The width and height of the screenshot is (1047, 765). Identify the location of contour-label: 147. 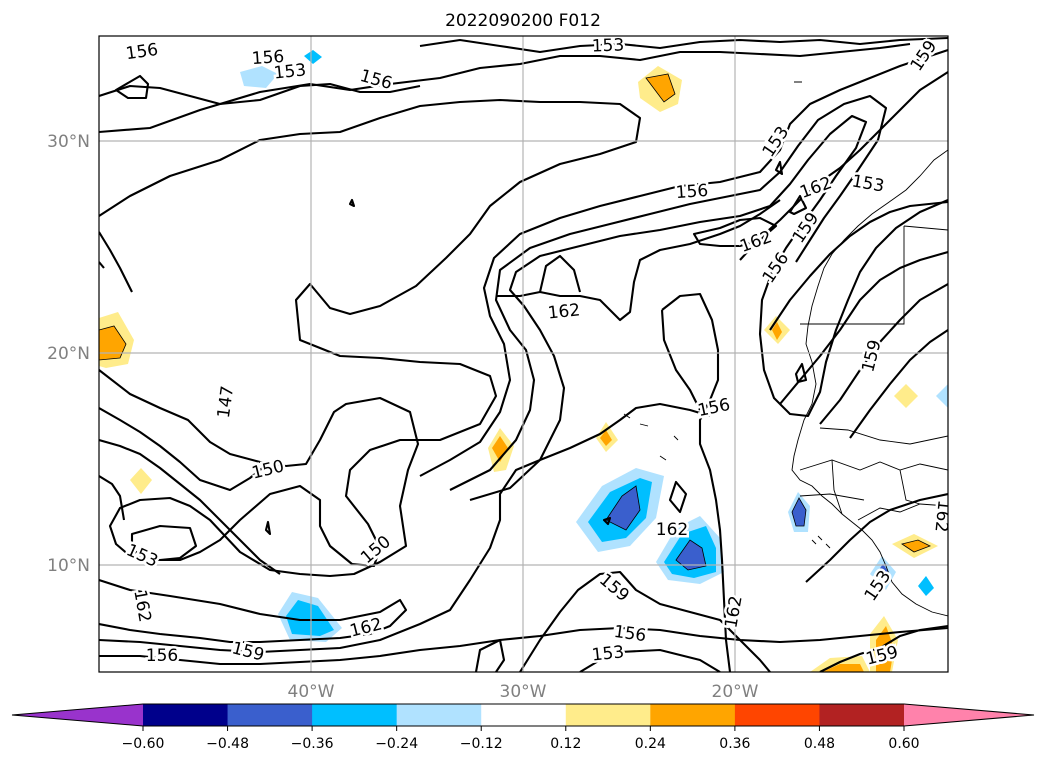
(226, 402).